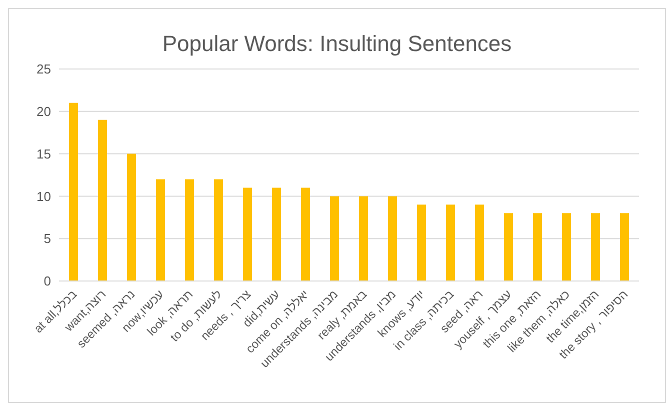 The image size is (672, 409). What do you see at coordinates (43, 69) in the screenshot?
I see `y-tick-label: 25` at bounding box center [43, 69].